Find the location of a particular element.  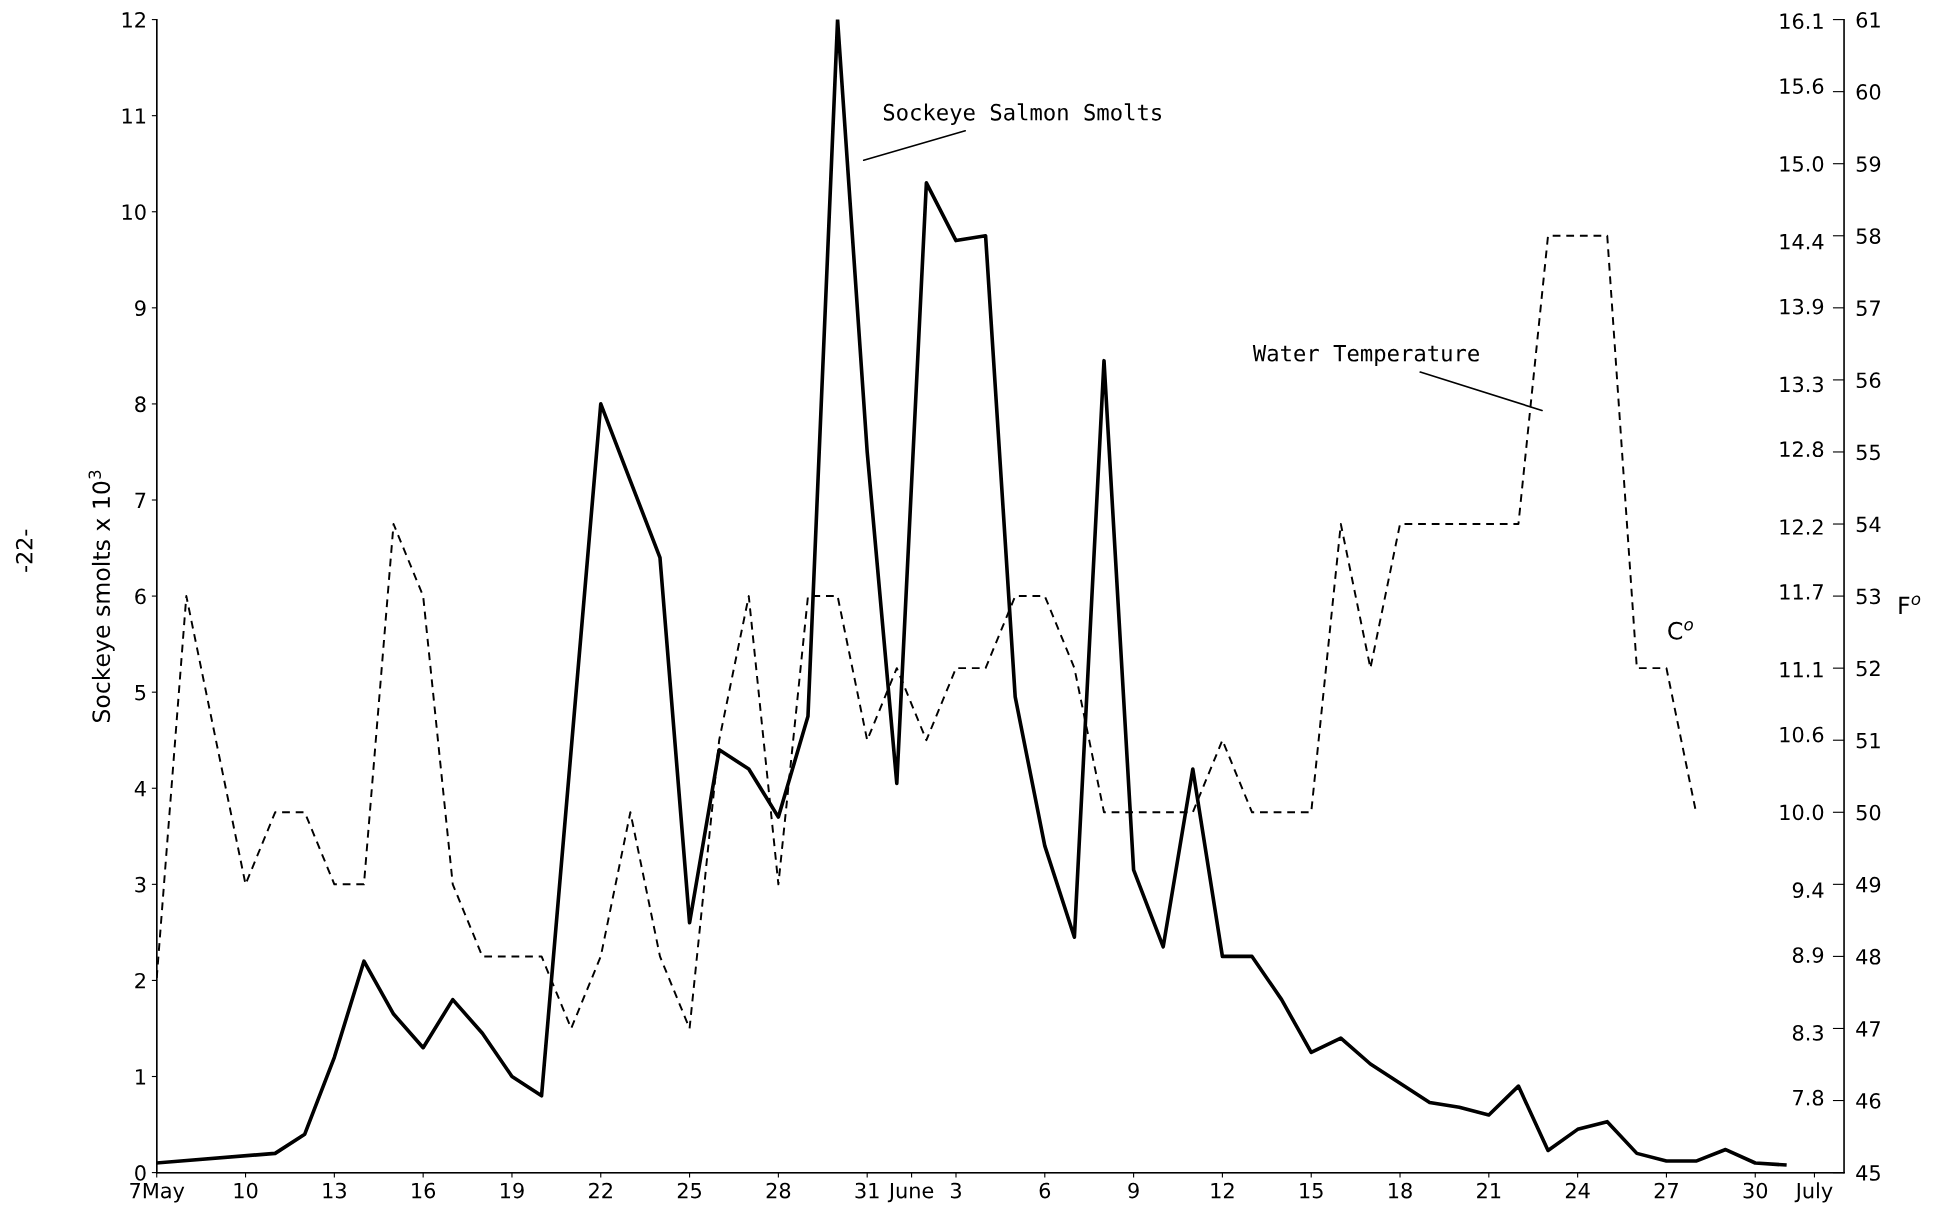

x-tick-label: 21 is located at coordinates (1489, 1190).